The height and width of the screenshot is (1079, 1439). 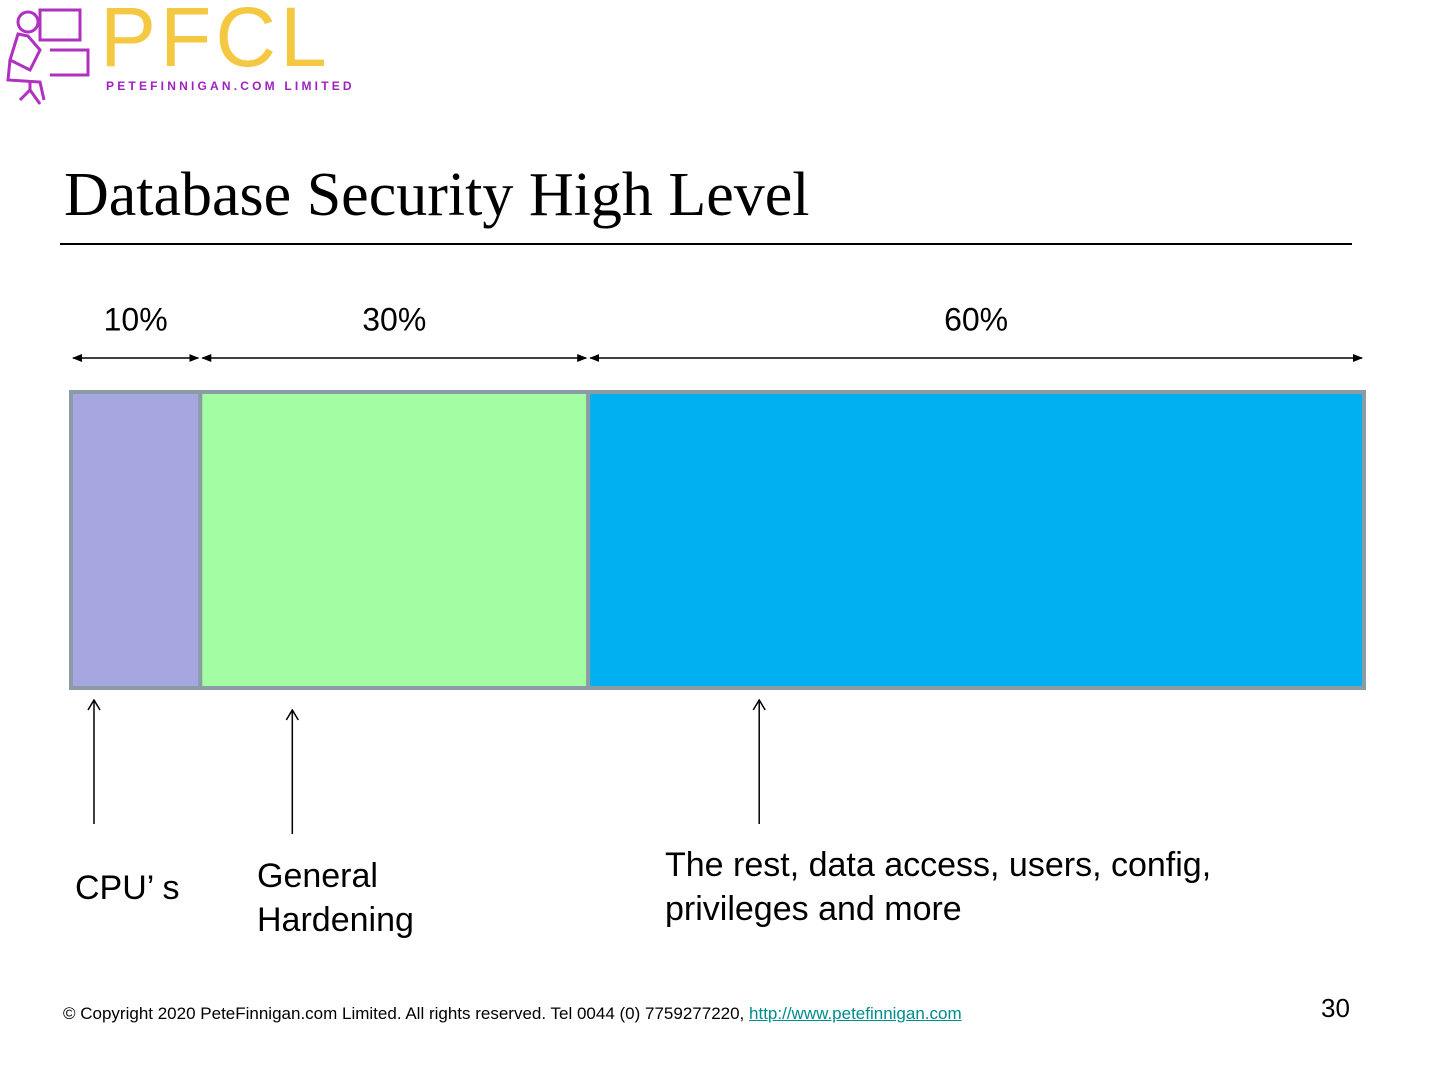 What do you see at coordinates (976, 319) in the screenshot?
I see `value-label: 60%` at bounding box center [976, 319].